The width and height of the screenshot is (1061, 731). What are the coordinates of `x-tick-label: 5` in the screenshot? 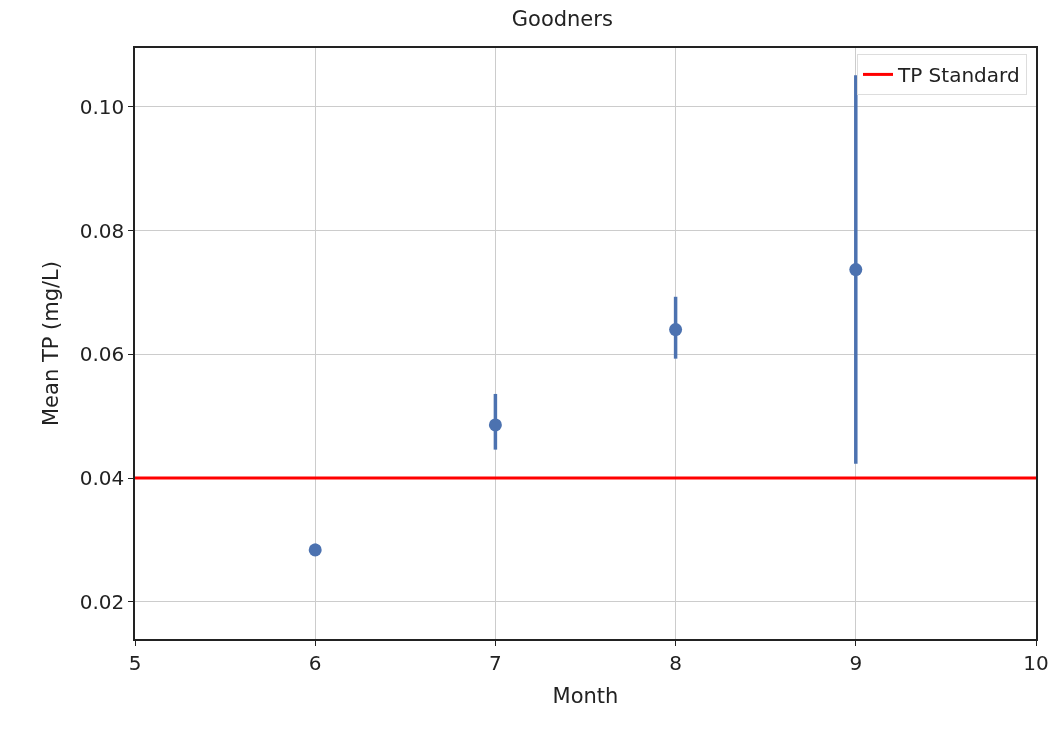 It's located at (135, 662).